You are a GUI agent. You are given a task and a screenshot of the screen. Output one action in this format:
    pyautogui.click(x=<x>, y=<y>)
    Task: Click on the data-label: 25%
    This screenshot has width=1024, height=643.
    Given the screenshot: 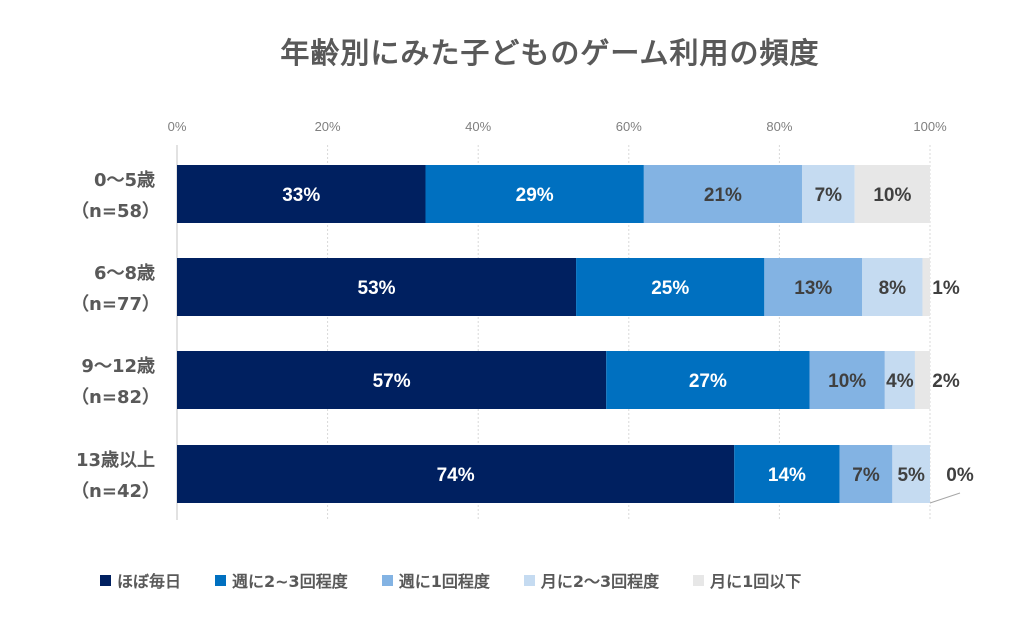 What is the action you would take?
    pyautogui.click(x=670, y=288)
    